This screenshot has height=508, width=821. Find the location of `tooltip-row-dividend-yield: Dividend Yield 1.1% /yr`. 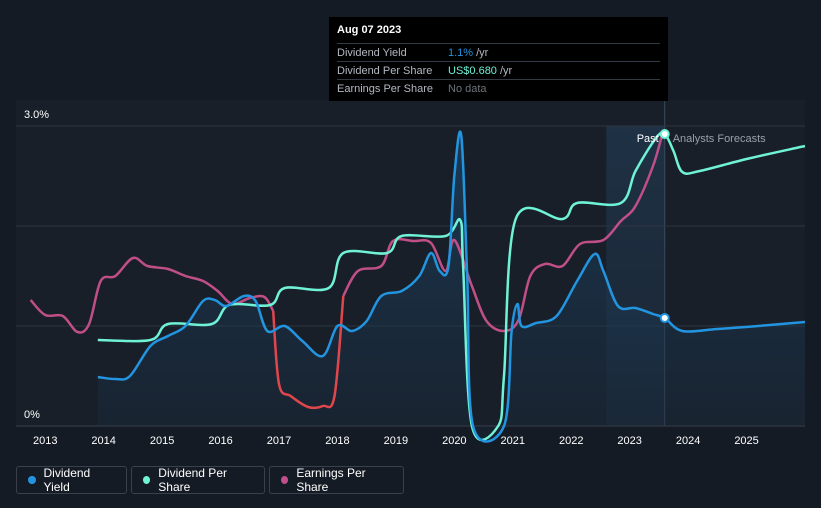

tooltip-row-dividend-yield: Dividend Yield 1.1% /yr is located at coordinates (498, 52).